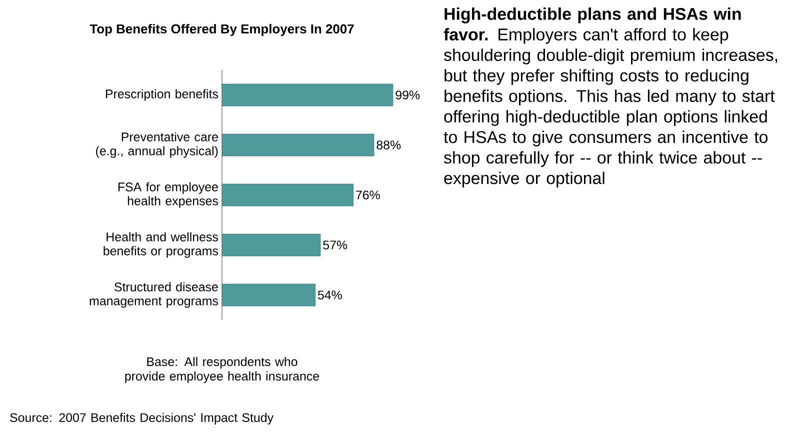 Image resolution: width=787 pixels, height=432 pixels. Describe the element at coordinates (168, 195) in the screenshot. I see `y-tick-label: FSA for employee health expenses` at that location.